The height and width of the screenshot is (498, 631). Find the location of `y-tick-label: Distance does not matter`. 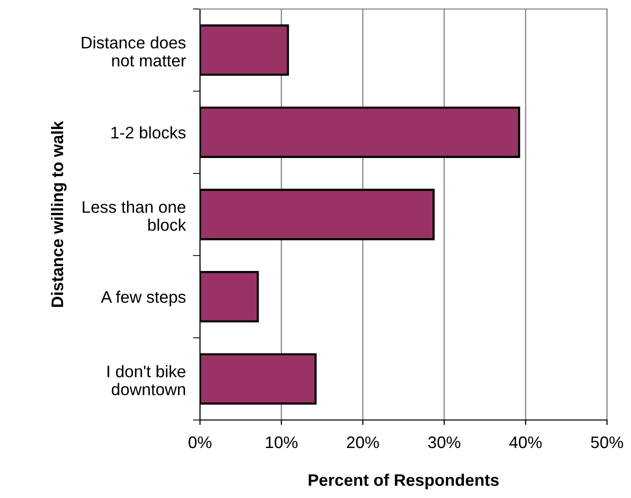

y-tick-label: Distance does not matter is located at coordinates (134, 51).